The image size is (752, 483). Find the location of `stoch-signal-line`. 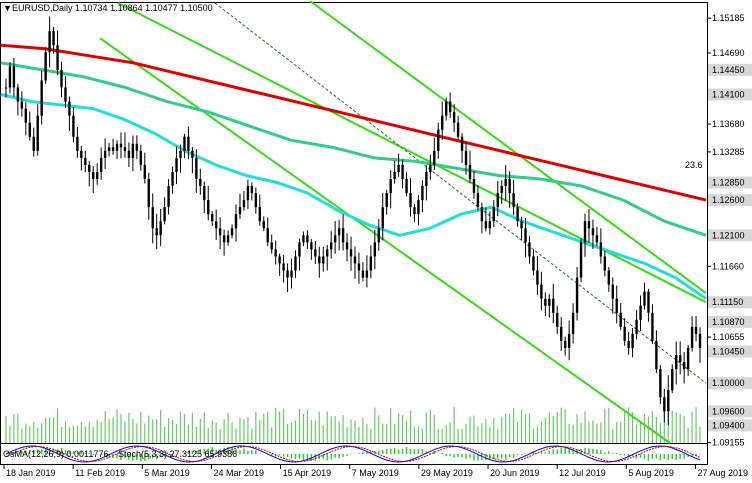

stoch-signal-line is located at coordinates (353, 454).